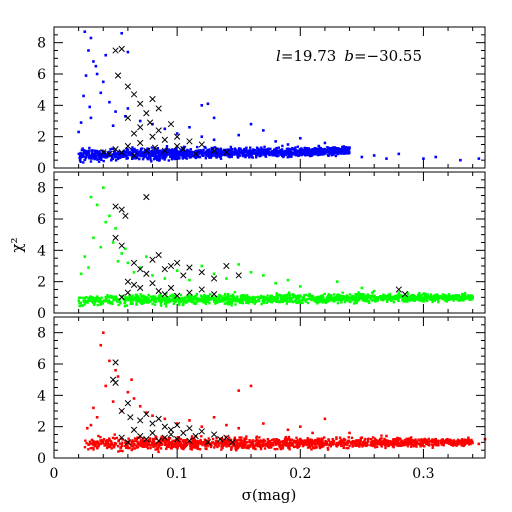  I want to click on coordinates-annotation: l=19.73 b=−30.55, so click(349, 56).